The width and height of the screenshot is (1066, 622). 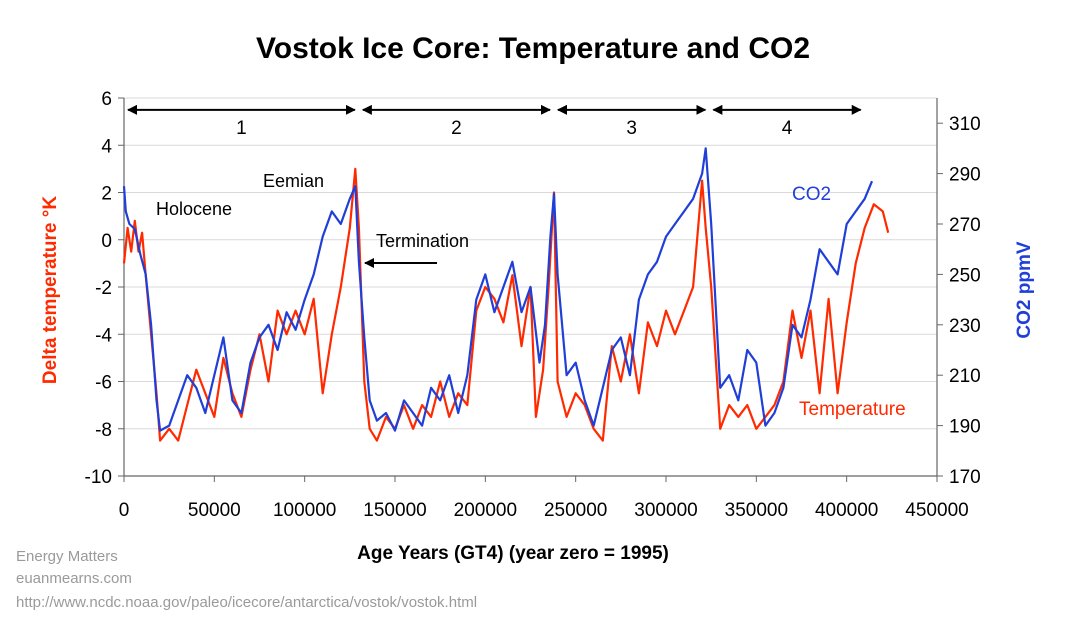 I want to click on y-left-tick-label: 0, so click(x=106, y=241).